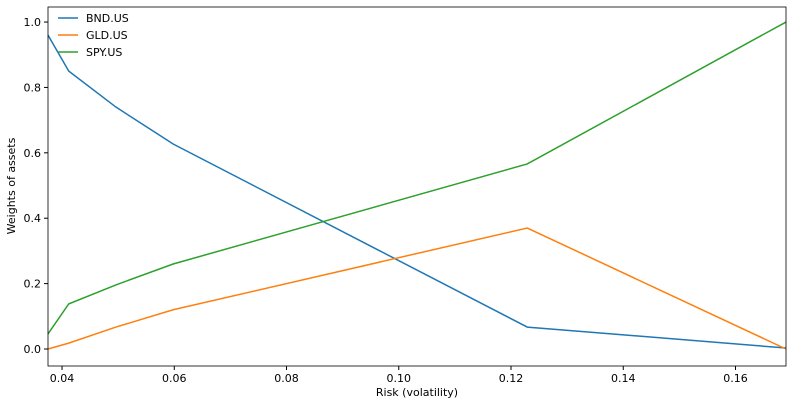  Describe the element at coordinates (399, 378) in the screenshot. I see `x-tick-label: 0.10` at that location.